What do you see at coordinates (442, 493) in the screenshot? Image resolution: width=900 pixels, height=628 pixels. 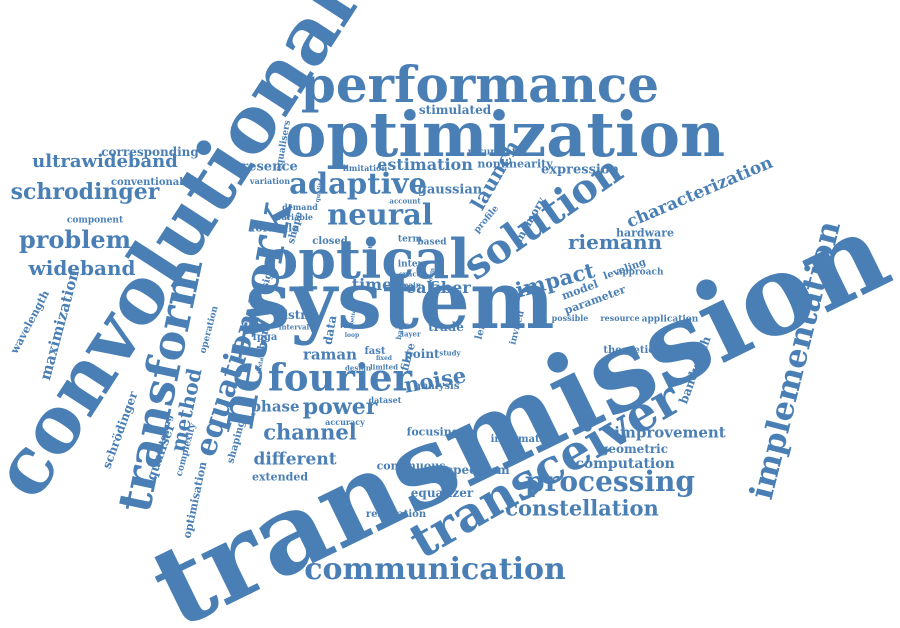 I see `word-equalizer: equalizer` at bounding box center [442, 493].